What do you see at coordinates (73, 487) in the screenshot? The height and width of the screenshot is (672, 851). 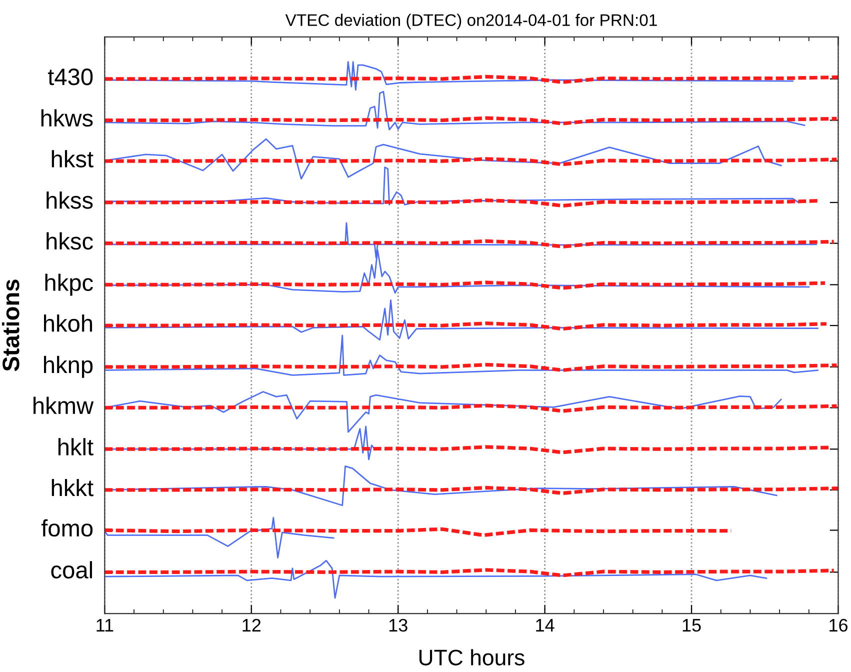 I see `series-label: hkkt` at bounding box center [73, 487].